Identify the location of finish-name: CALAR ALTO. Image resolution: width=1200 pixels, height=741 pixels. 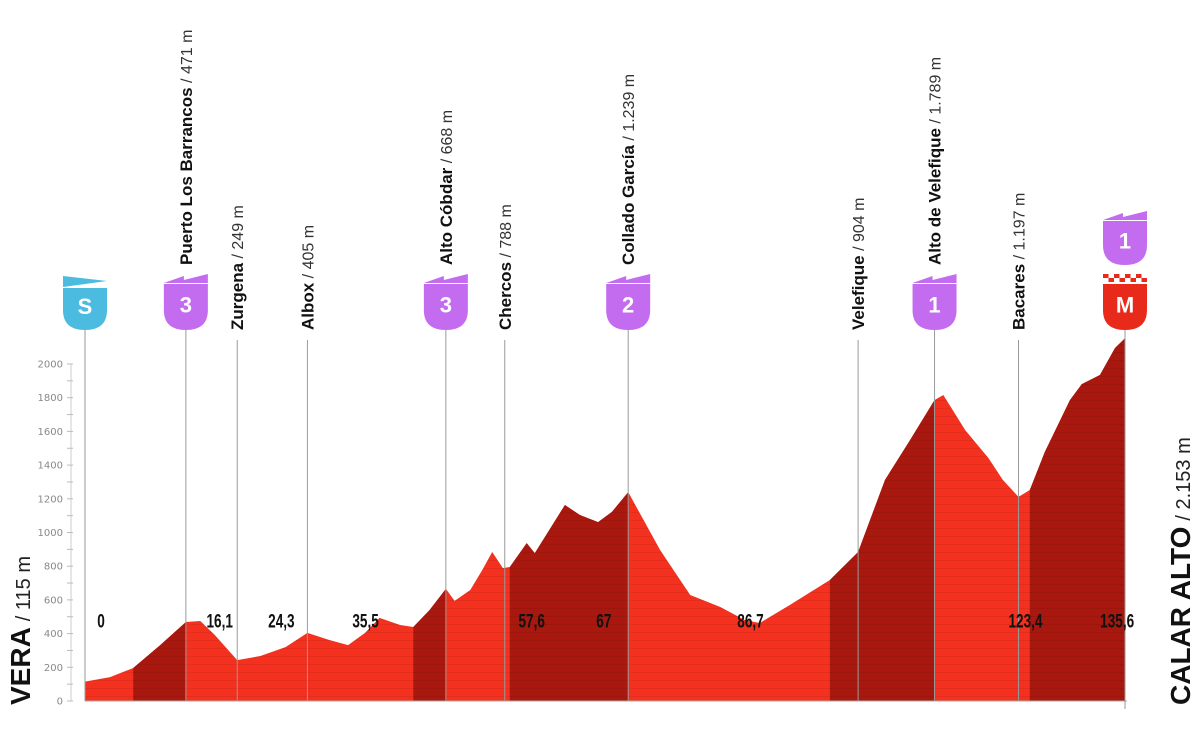
(1180, 616).